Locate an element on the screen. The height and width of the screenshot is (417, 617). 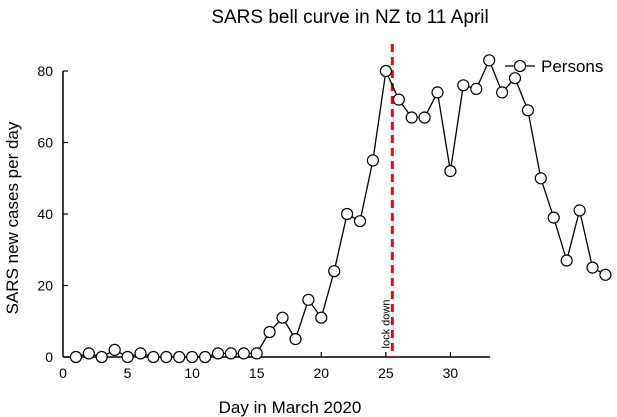
x-tick-label: 15 is located at coordinates (257, 373).